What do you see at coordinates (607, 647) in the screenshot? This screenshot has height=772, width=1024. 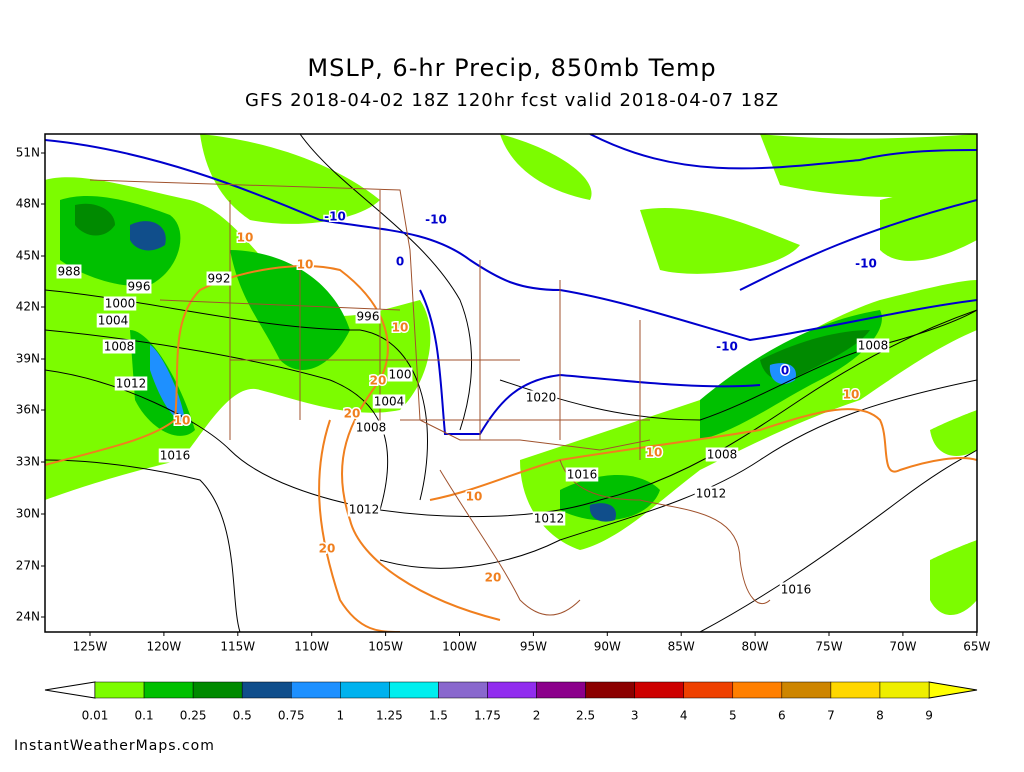 I see `longitude-label: 90W` at bounding box center [607, 647].